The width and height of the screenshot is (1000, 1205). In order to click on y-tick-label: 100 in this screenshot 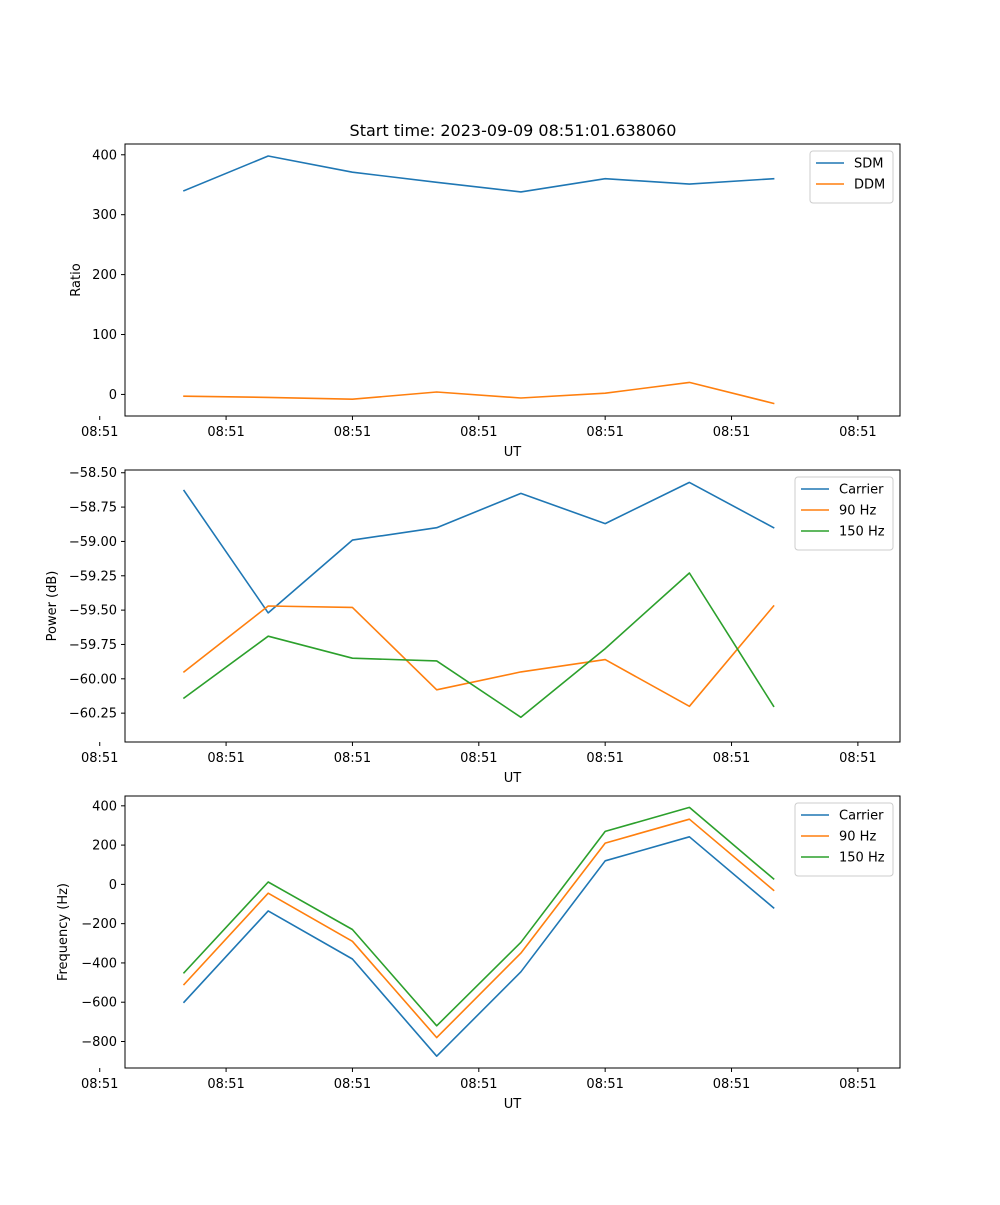, I will do `click(104, 335)`.